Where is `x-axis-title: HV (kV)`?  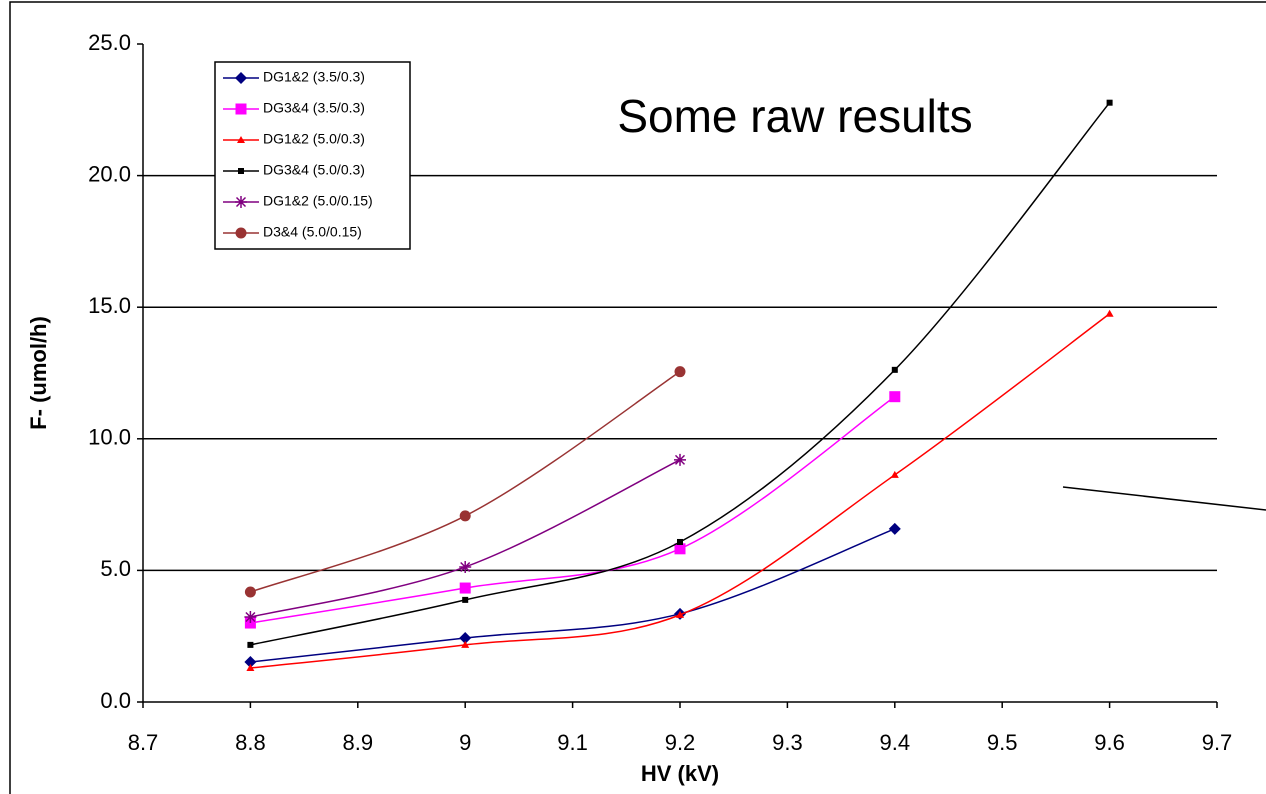
x-axis-title: HV (kV) is located at coordinates (680, 773).